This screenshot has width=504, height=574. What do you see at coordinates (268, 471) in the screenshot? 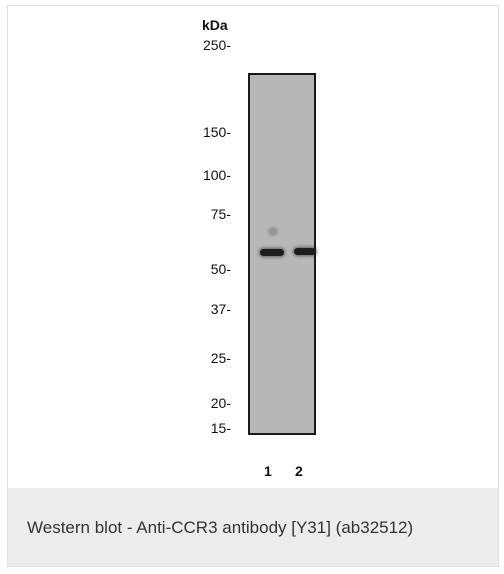
I see `lane-label-1: 1` at bounding box center [268, 471].